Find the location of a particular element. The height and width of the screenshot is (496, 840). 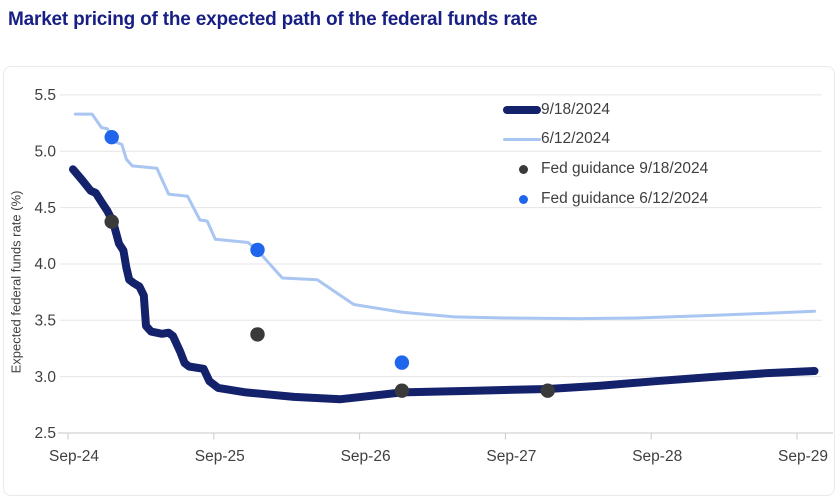

legend-blue-dot-icon is located at coordinates (523, 199).